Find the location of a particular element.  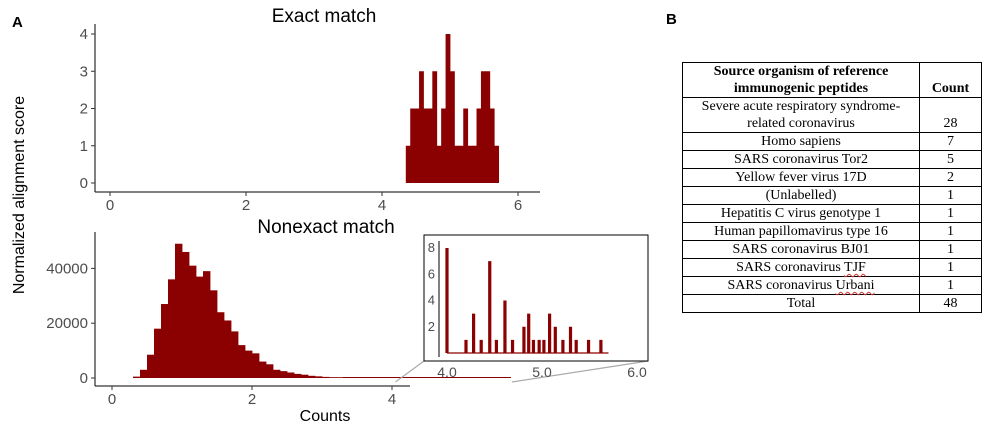

table-row: SARS coronavirus Urbani 1 is located at coordinates (832, 285).